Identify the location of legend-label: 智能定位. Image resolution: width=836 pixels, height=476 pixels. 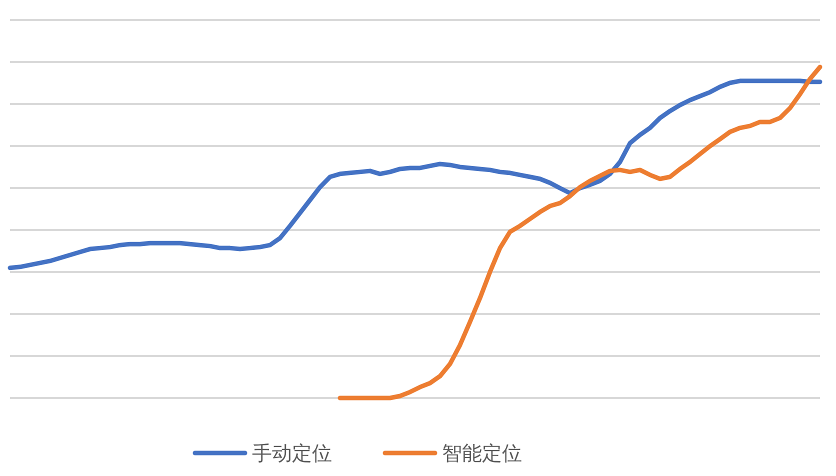
(482, 453).